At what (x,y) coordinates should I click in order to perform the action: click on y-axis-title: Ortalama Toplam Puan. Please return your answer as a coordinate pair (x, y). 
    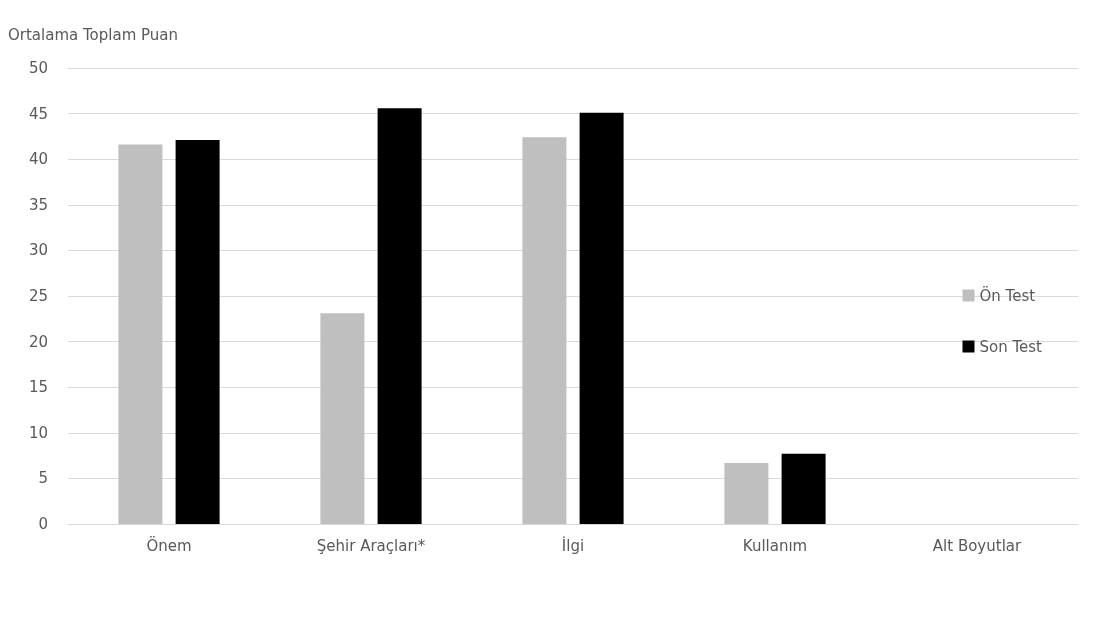
    Looking at the image, I should click on (93, 34).